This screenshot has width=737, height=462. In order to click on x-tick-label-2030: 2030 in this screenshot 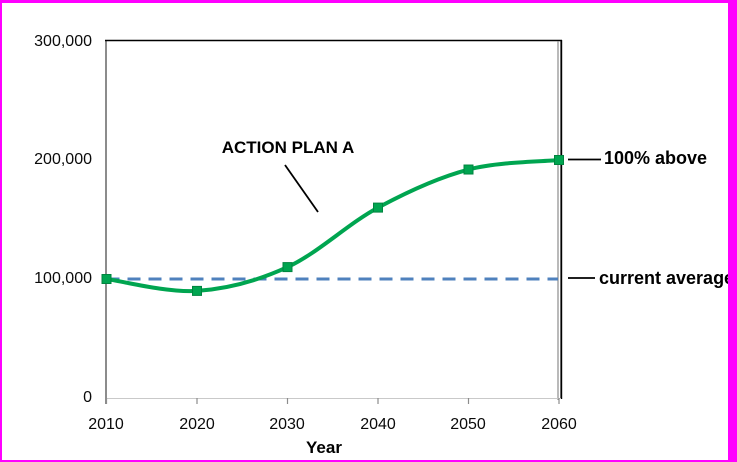, I will do `click(287, 424)`.